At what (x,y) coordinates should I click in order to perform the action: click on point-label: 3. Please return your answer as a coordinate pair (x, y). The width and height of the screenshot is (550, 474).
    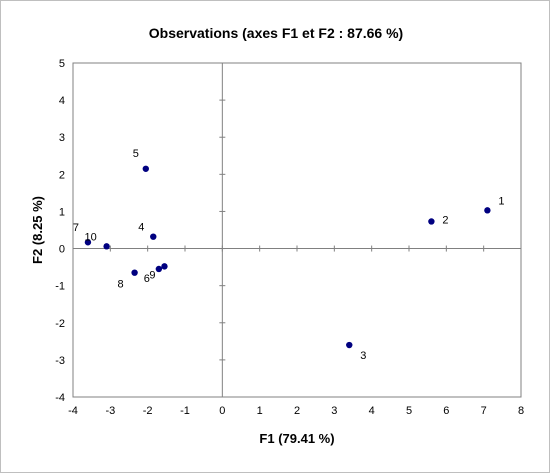
    Looking at the image, I should click on (363, 356).